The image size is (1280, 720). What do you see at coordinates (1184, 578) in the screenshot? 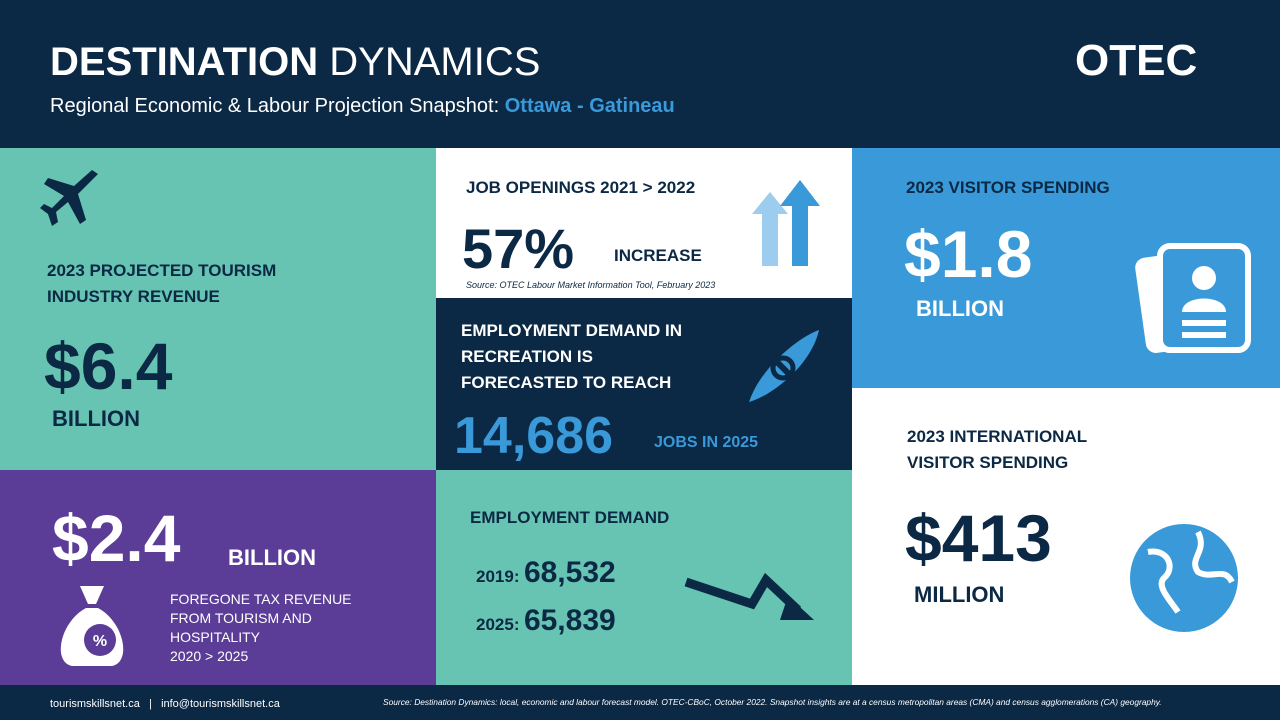
I see `globe-icon` at bounding box center [1184, 578].